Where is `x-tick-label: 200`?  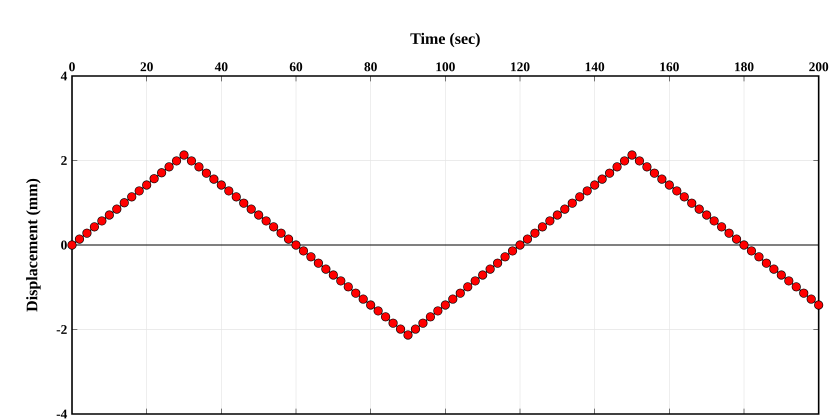 x-tick-label: 200 is located at coordinates (818, 67).